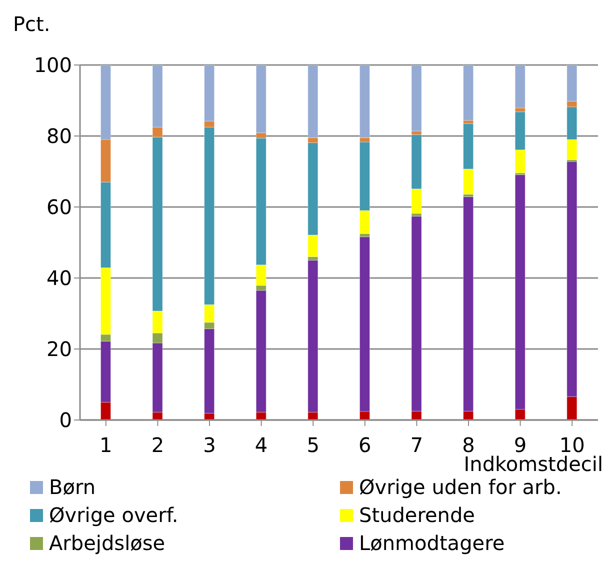  Describe the element at coordinates (365, 445) in the screenshot. I see `x-tick-label: 6` at that location.